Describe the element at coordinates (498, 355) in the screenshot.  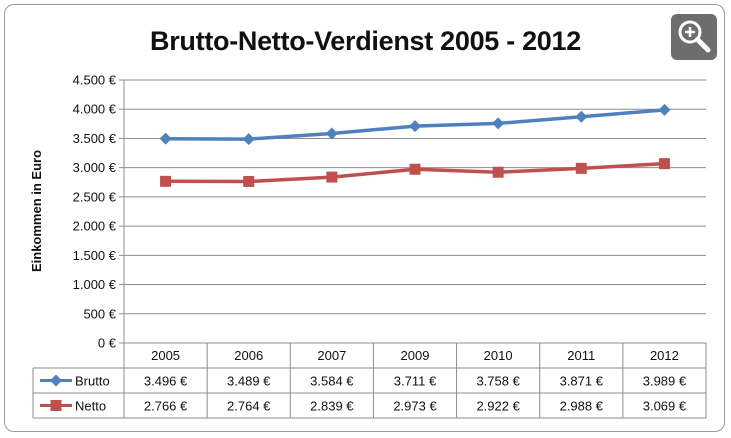
I see `x-category-label: 2010` at that location.